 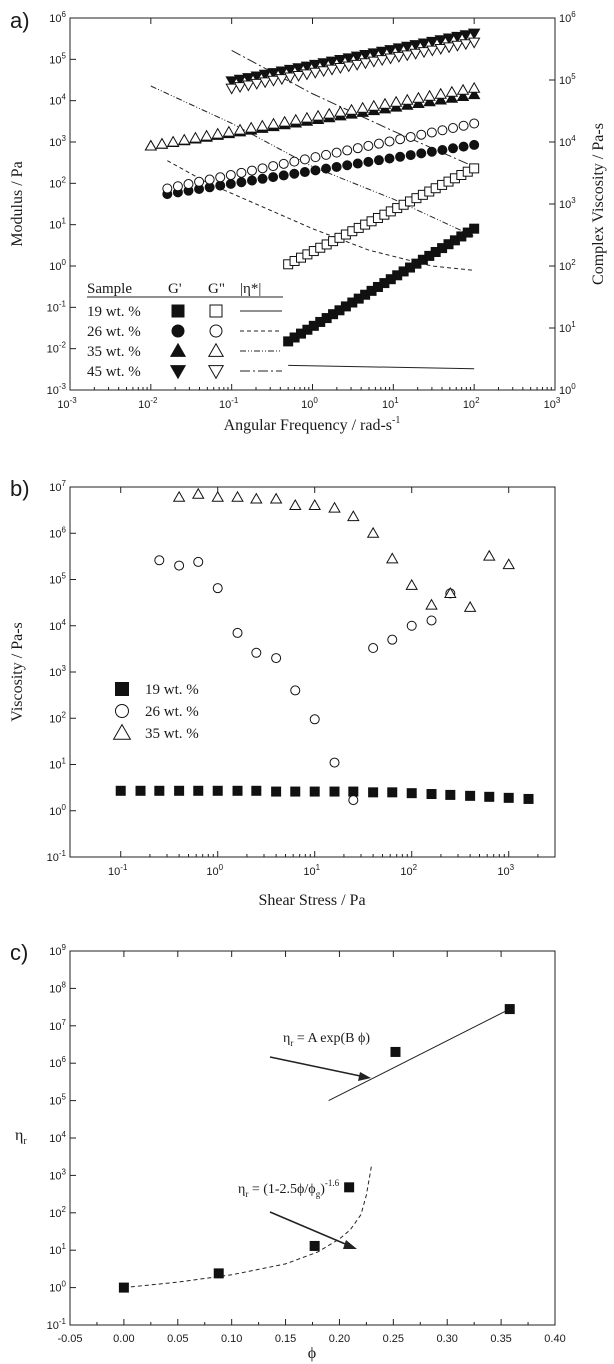 What do you see at coordinates (567, 141) in the screenshot?
I see `y2-tick-label: 10⁴` at bounding box center [567, 141].